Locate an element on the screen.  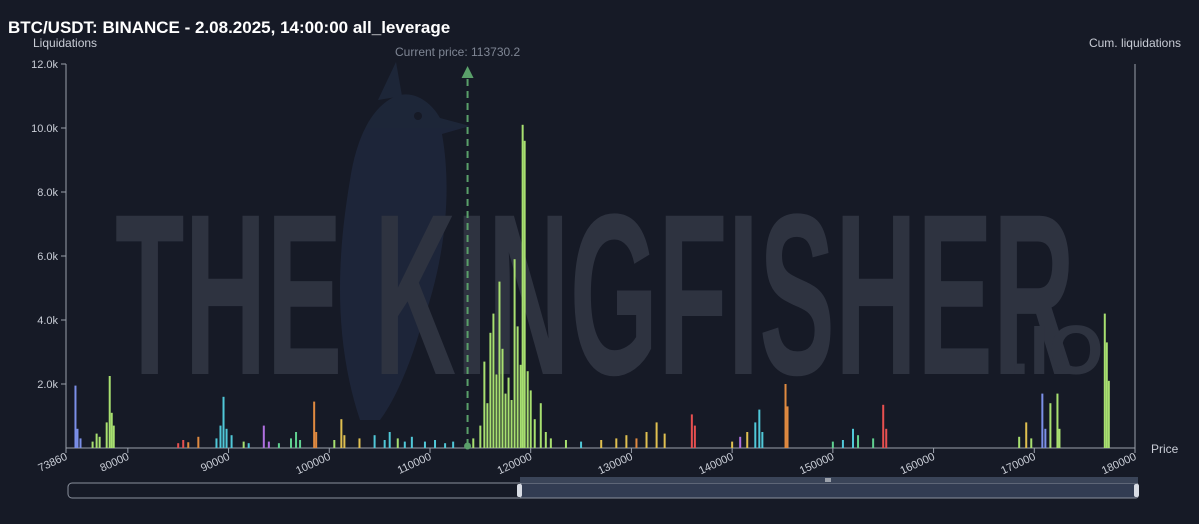
y-tick-label: 2.0k is located at coordinates (47, 385).